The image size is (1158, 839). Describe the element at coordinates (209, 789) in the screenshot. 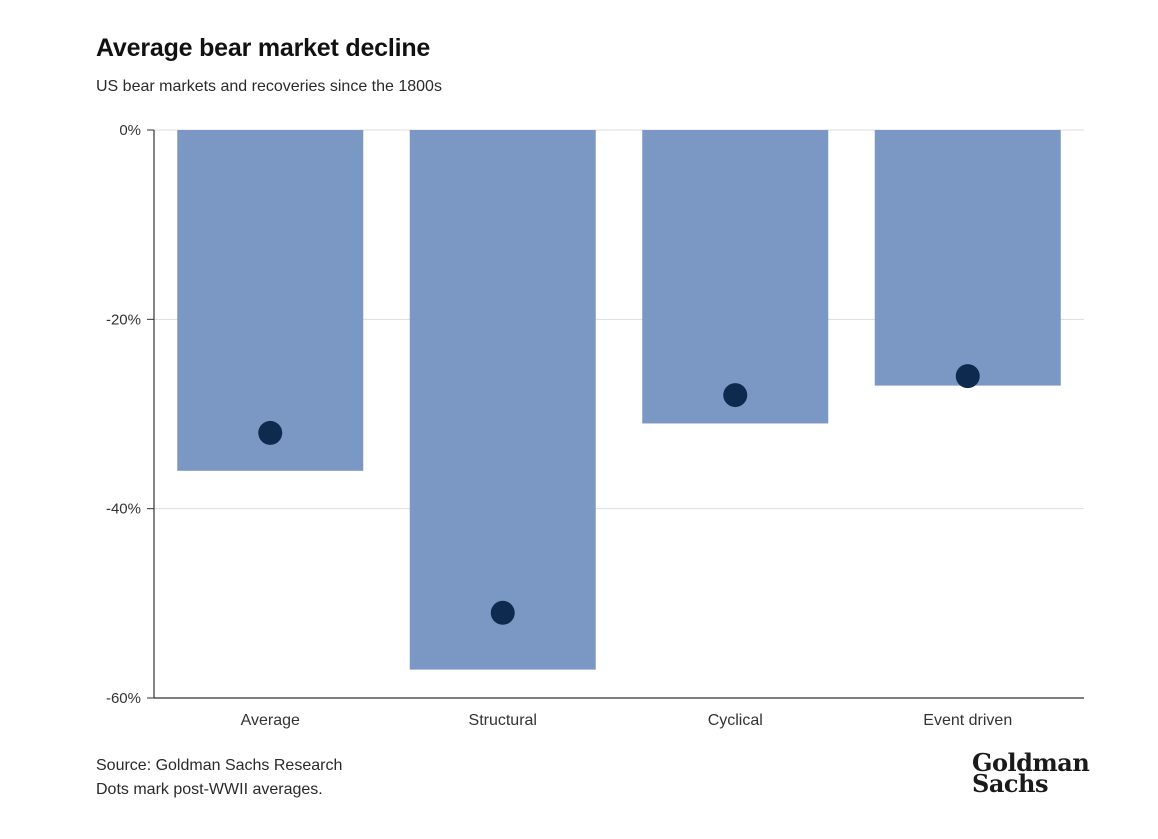

I see `dots-note: Dots mark post-WWII averages.` at that location.